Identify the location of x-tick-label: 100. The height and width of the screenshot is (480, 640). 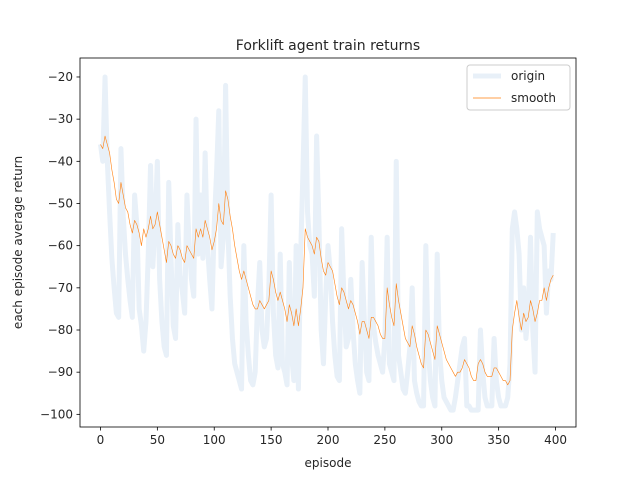
(214, 440).